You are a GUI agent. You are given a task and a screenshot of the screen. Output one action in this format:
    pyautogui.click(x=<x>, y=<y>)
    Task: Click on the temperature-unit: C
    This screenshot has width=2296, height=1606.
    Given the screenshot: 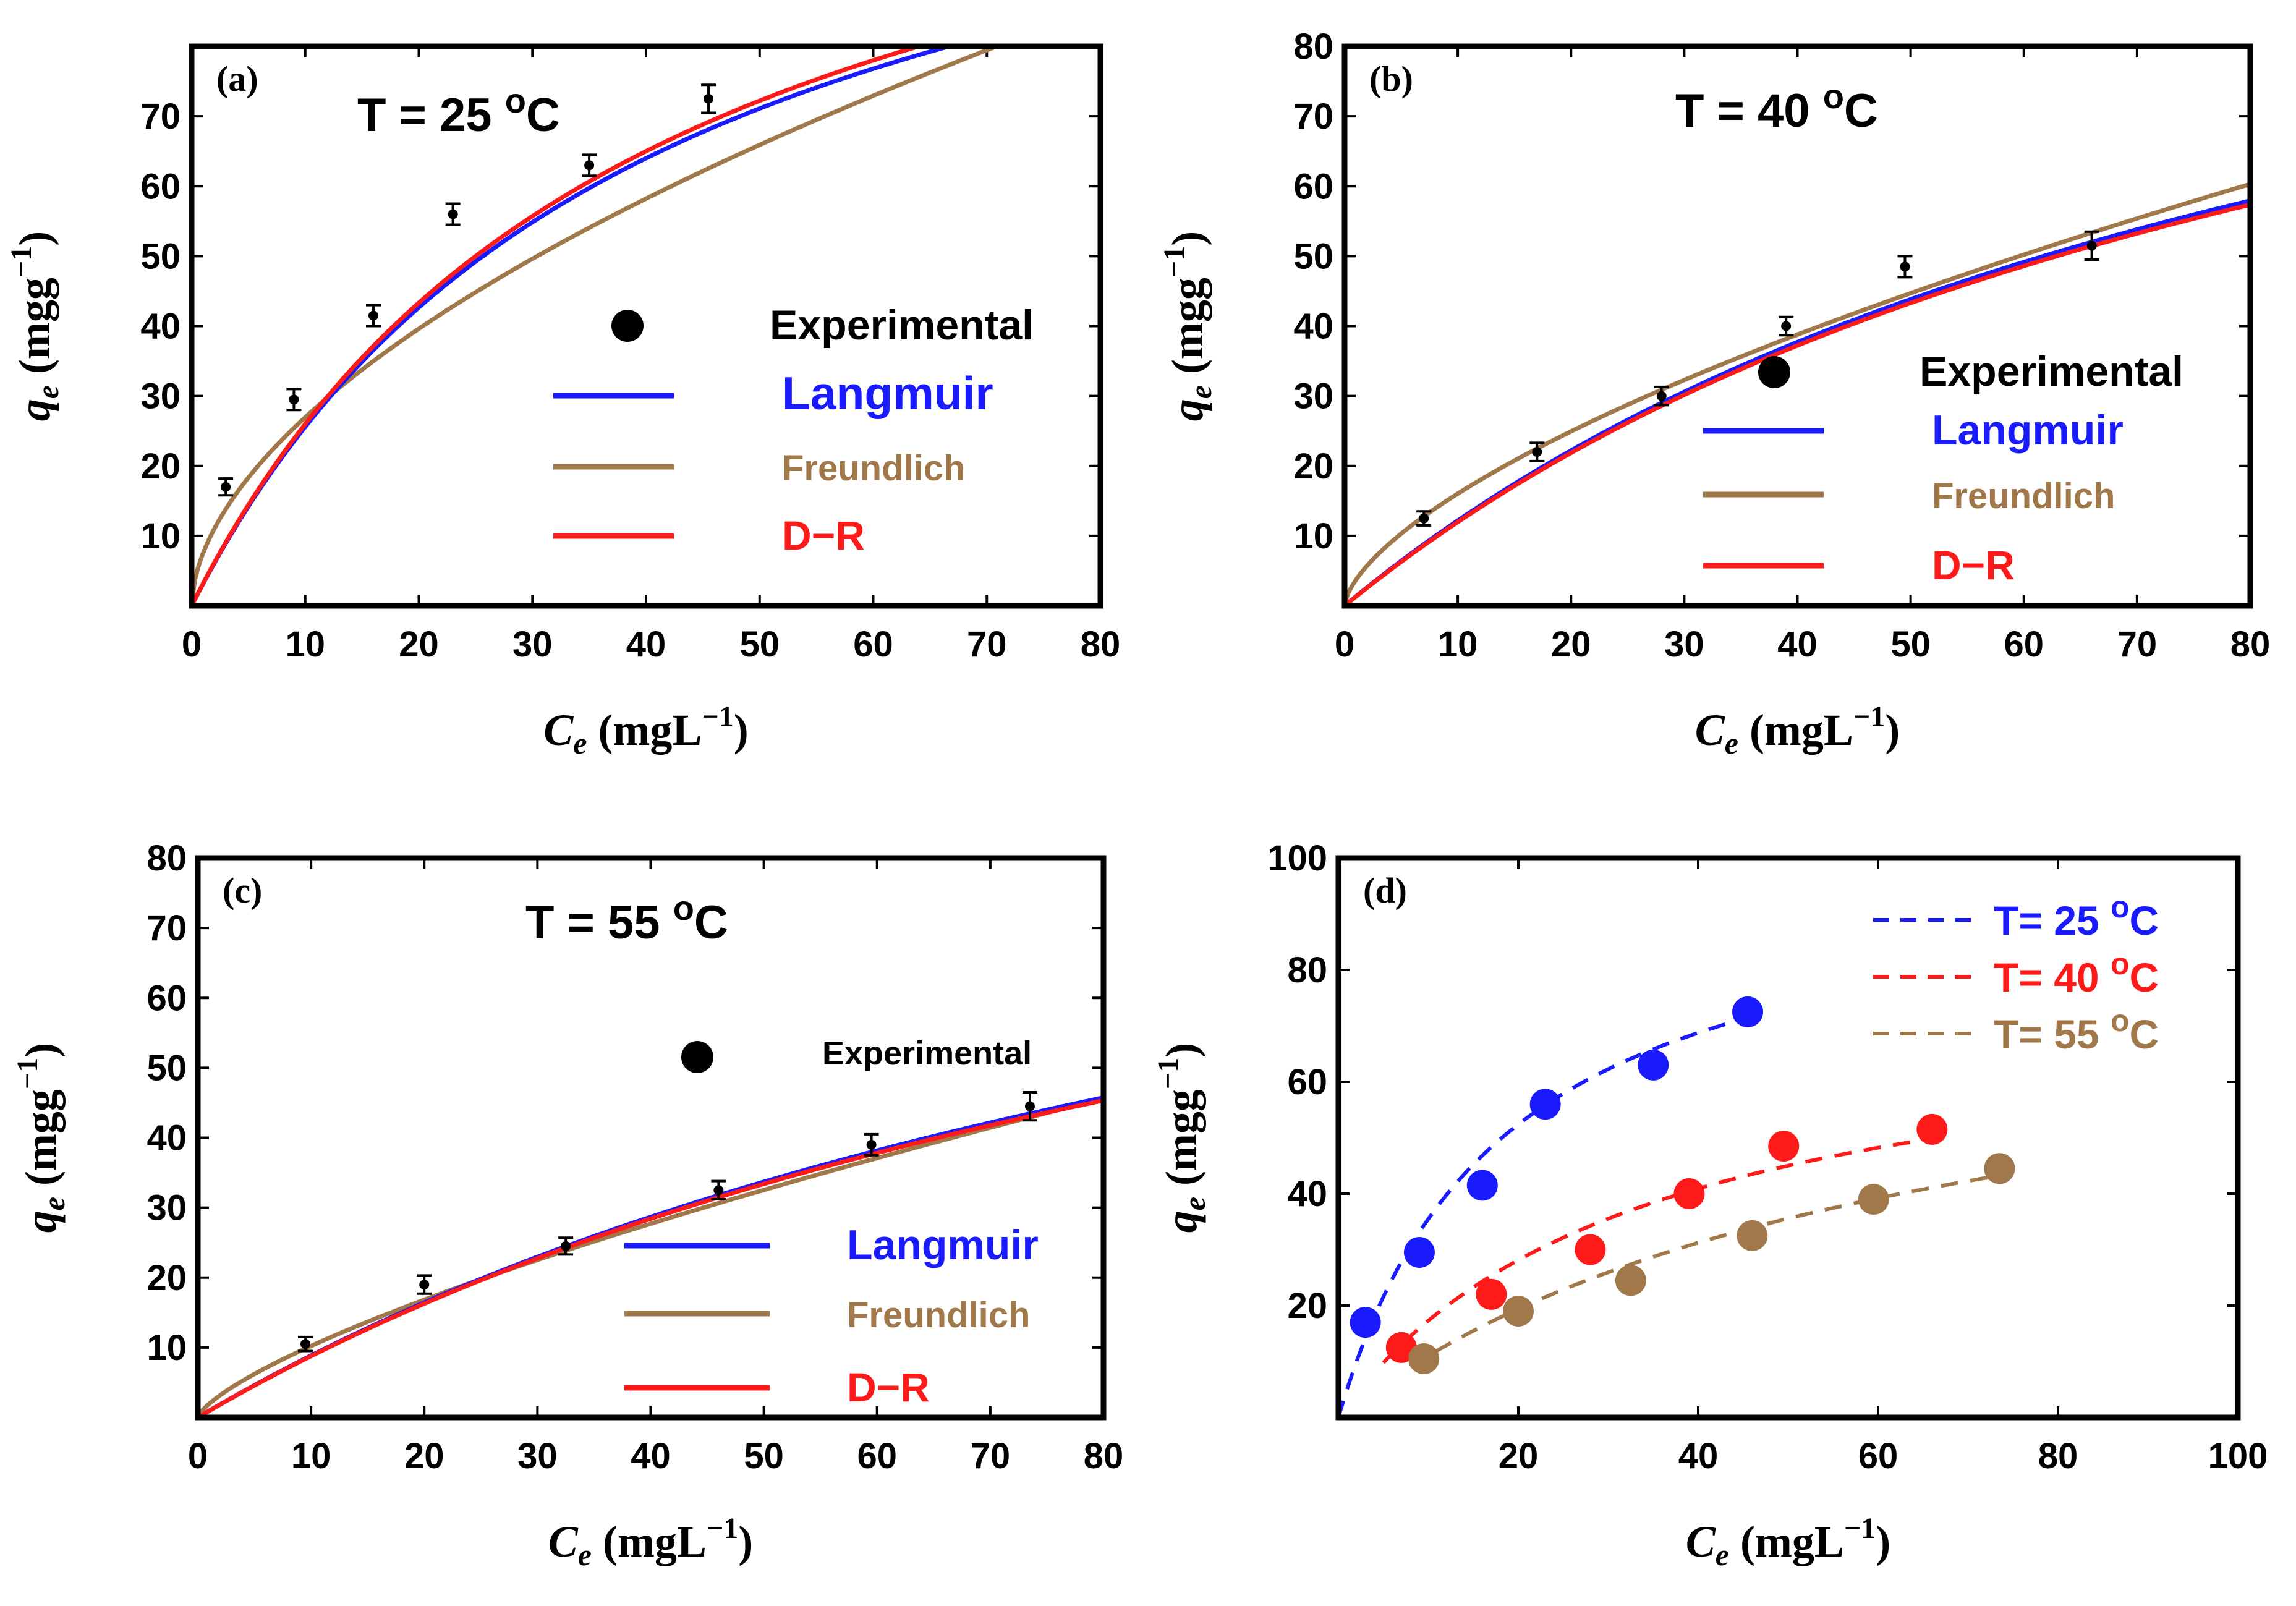 What is the action you would take?
    pyautogui.click(x=543, y=115)
    